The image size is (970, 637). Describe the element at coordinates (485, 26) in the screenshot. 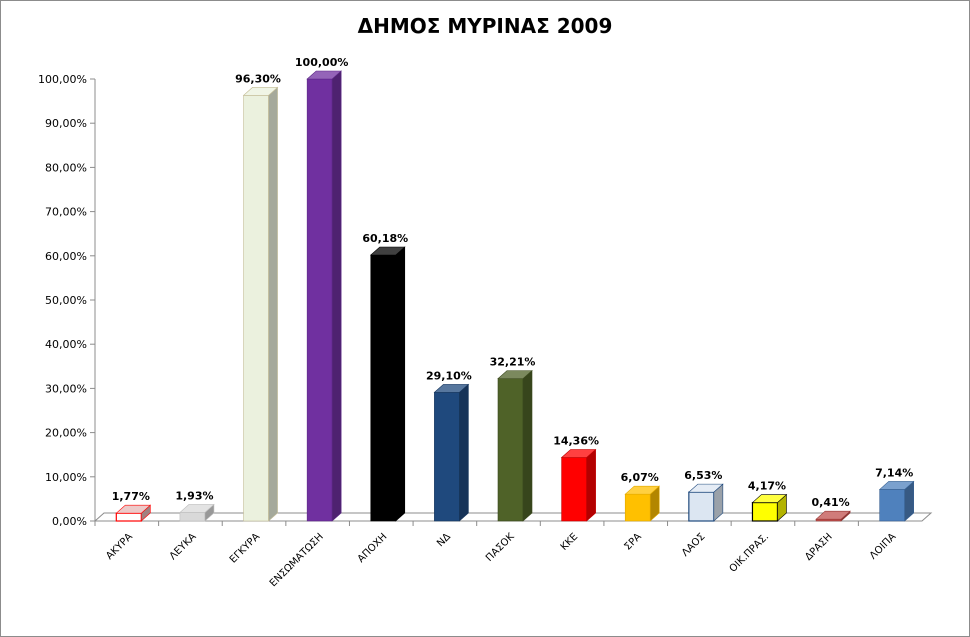

I see `chart-title: ΔΗΜΟΣ ΜΥΡΙΝΑΣ 2009` at that location.